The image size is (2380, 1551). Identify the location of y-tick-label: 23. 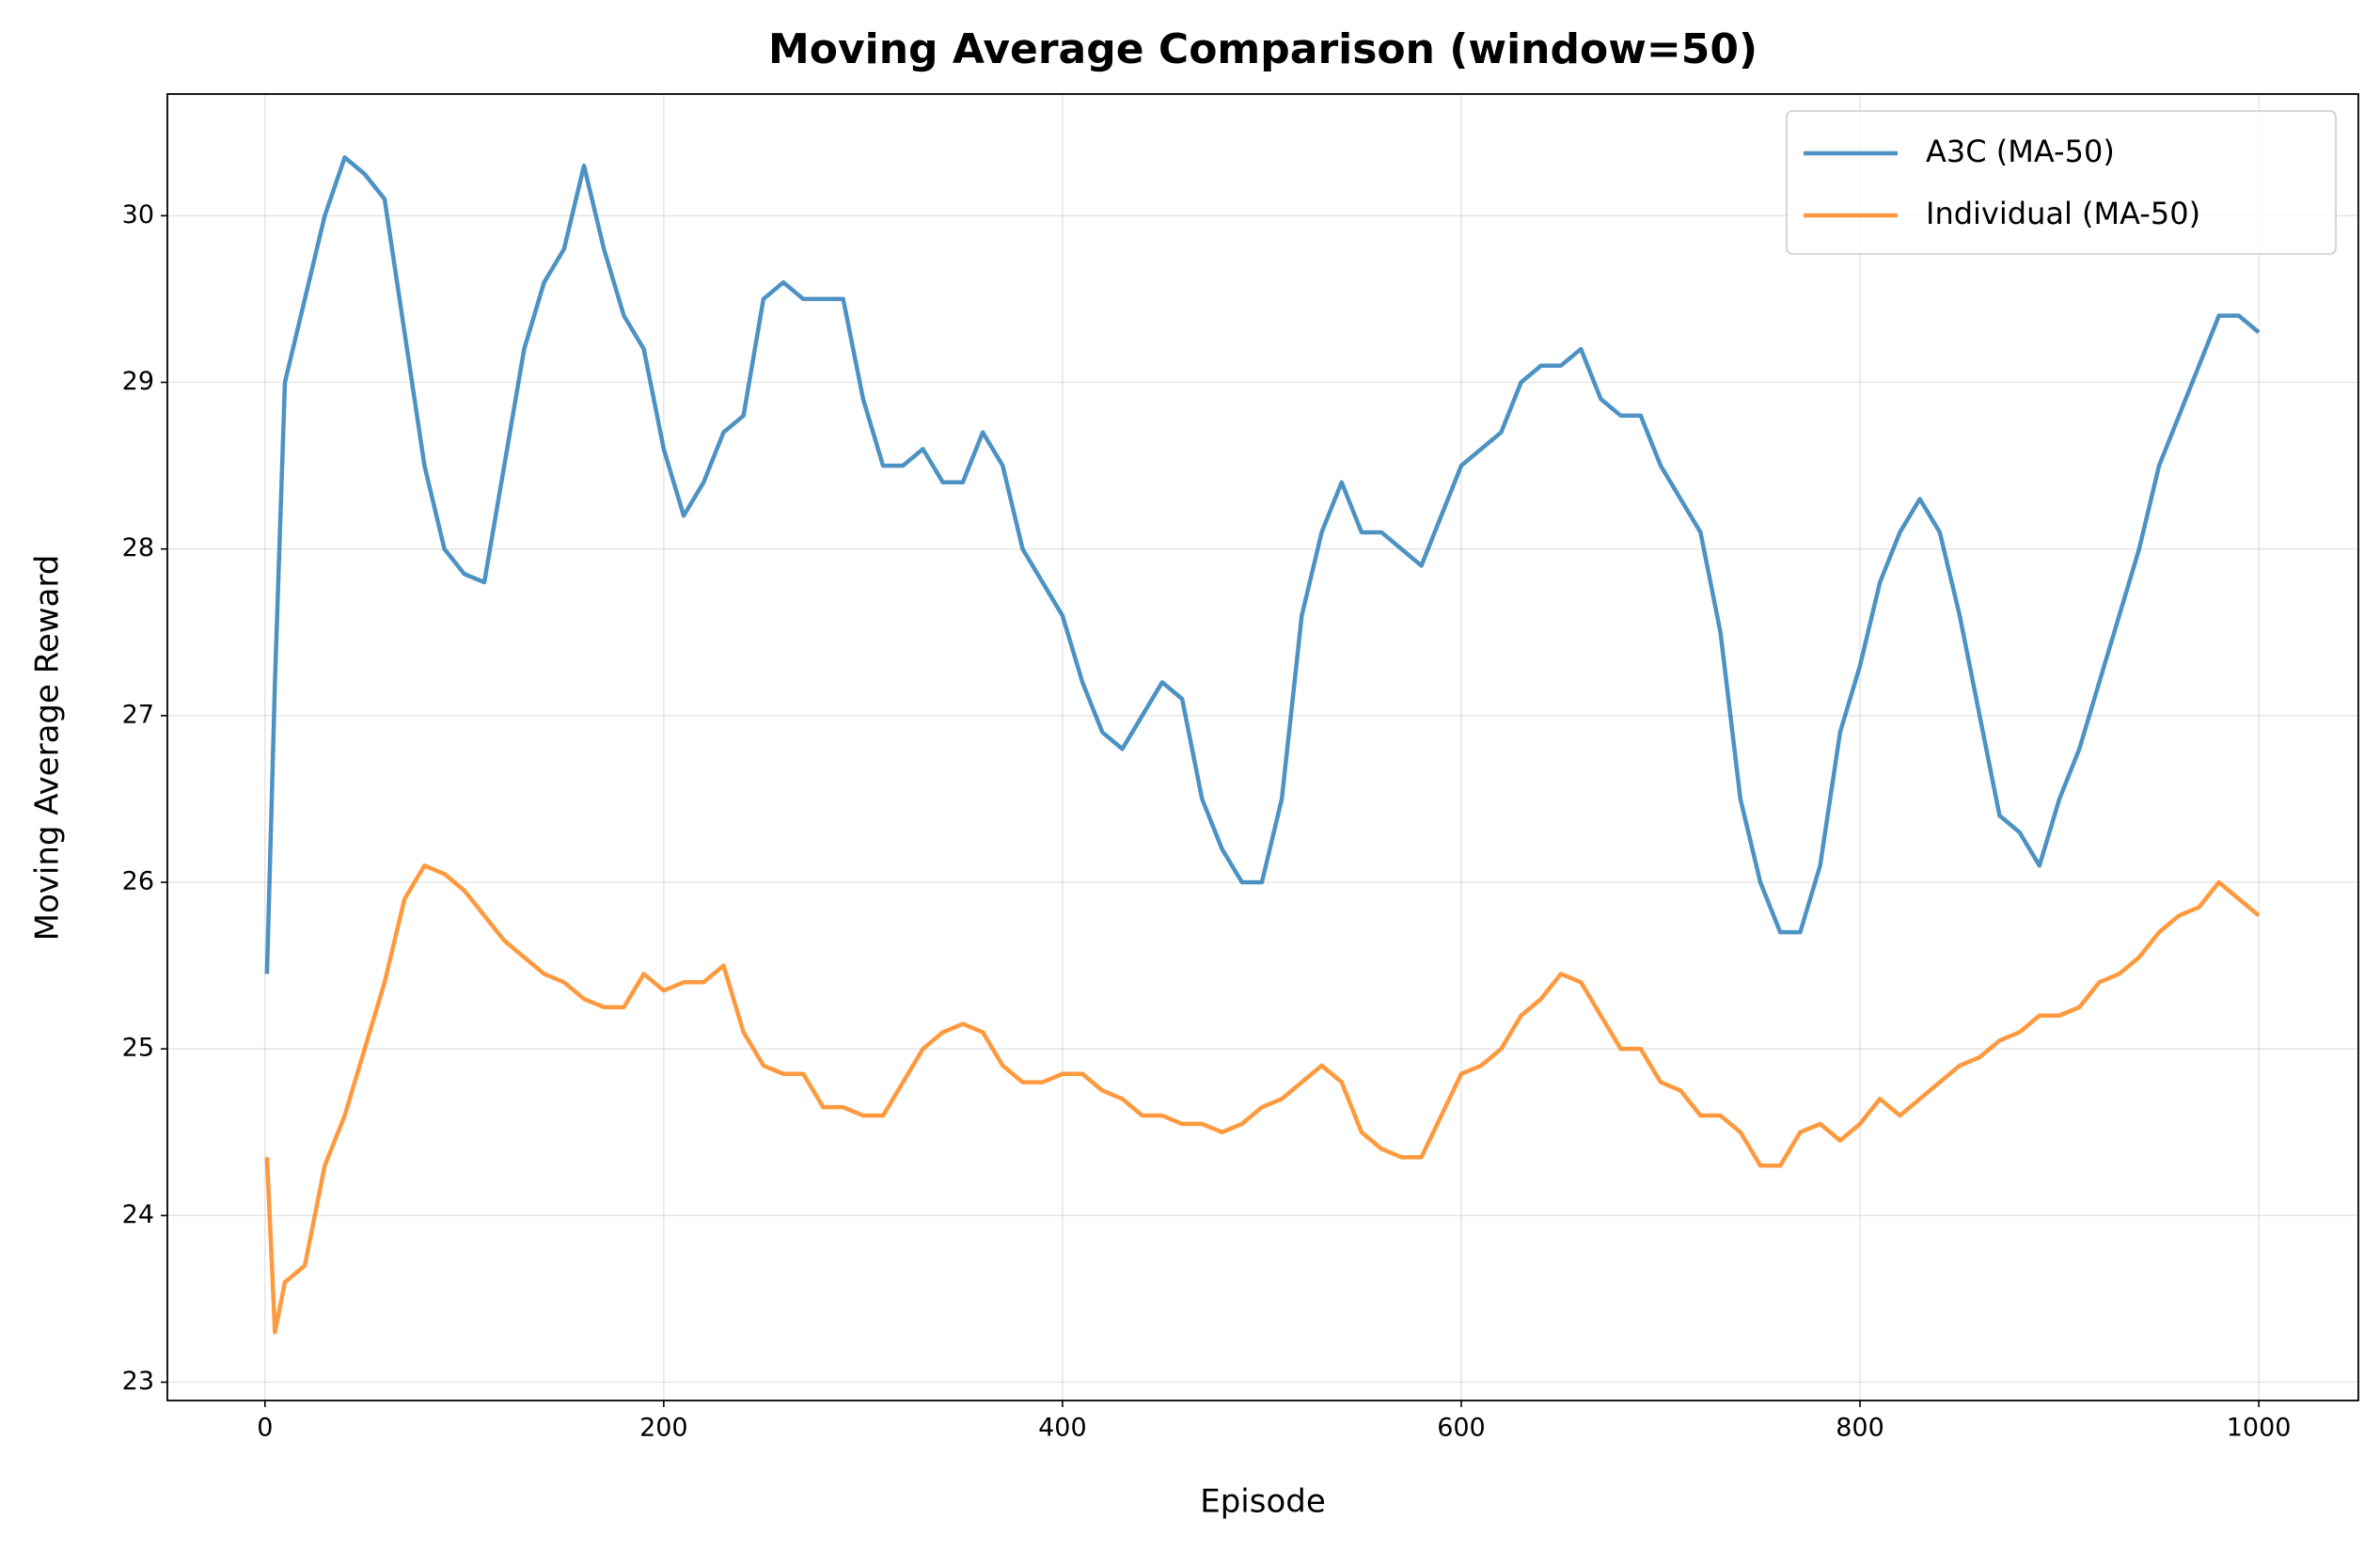
(138, 1381).